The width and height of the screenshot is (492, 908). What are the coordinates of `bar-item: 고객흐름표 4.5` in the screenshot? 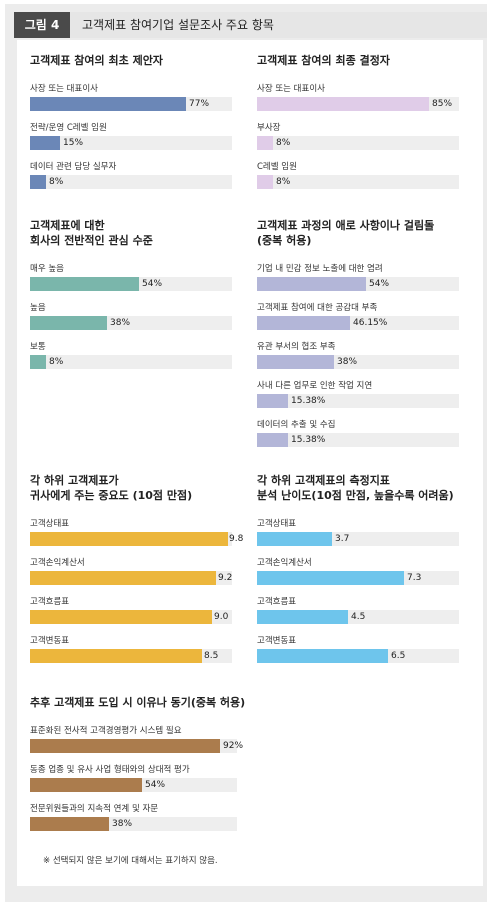 It's located at (358, 610).